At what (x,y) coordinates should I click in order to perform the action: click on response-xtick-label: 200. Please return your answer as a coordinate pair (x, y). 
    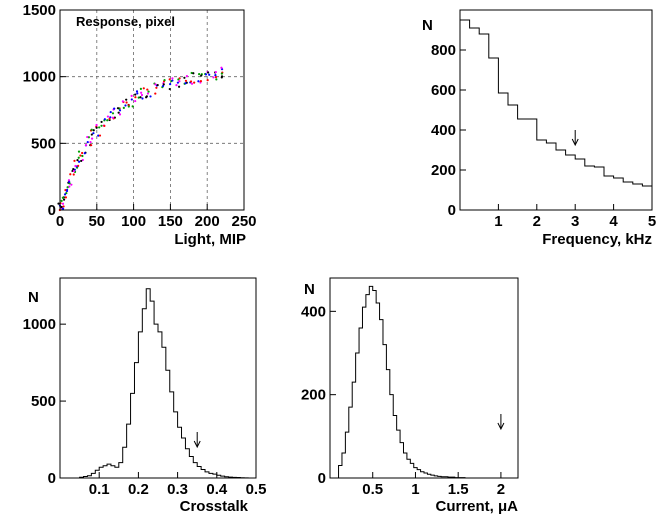
    Looking at the image, I should click on (207, 221).